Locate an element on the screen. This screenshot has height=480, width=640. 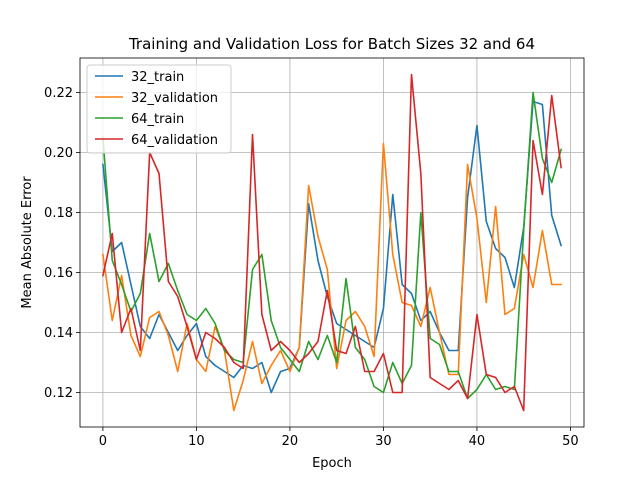
y-tick-label: 0.16 is located at coordinates (58, 273).